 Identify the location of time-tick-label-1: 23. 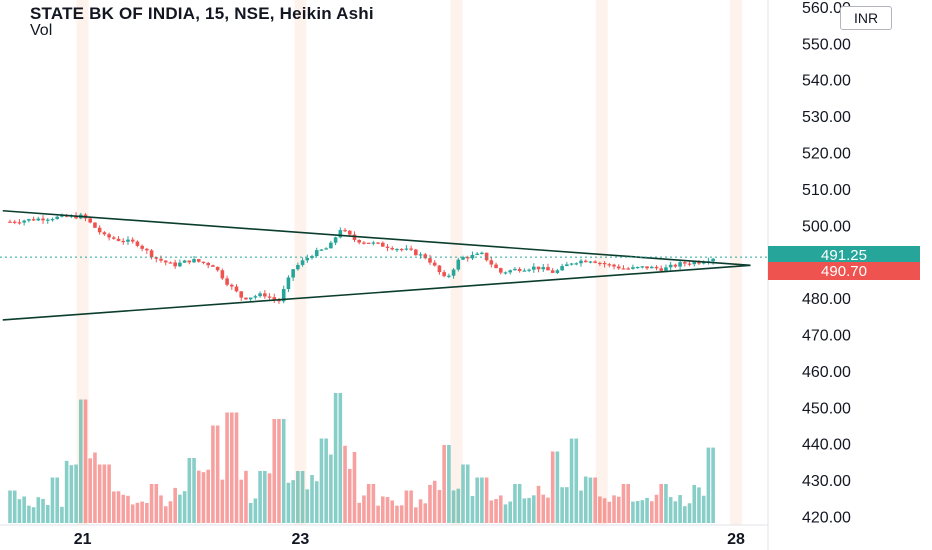
(301, 539).